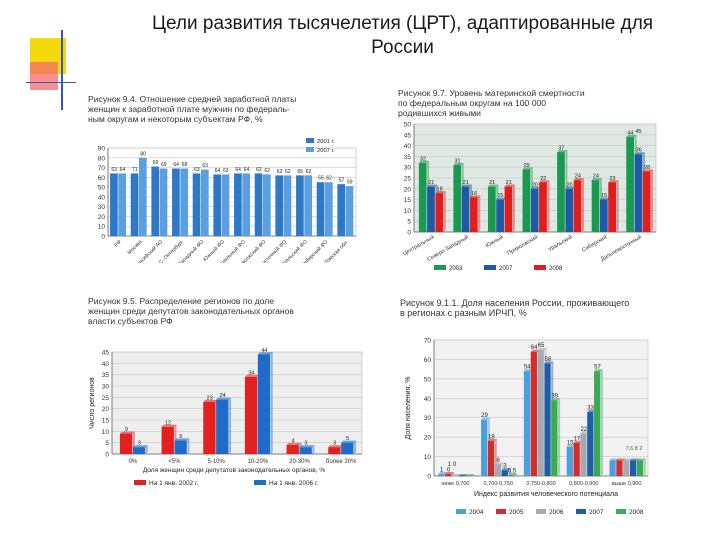 The width and height of the screenshot is (720, 540). What do you see at coordinates (556, 269) in the screenshot?
I see `legend-label: 2008` at bounding box center [556, 269].